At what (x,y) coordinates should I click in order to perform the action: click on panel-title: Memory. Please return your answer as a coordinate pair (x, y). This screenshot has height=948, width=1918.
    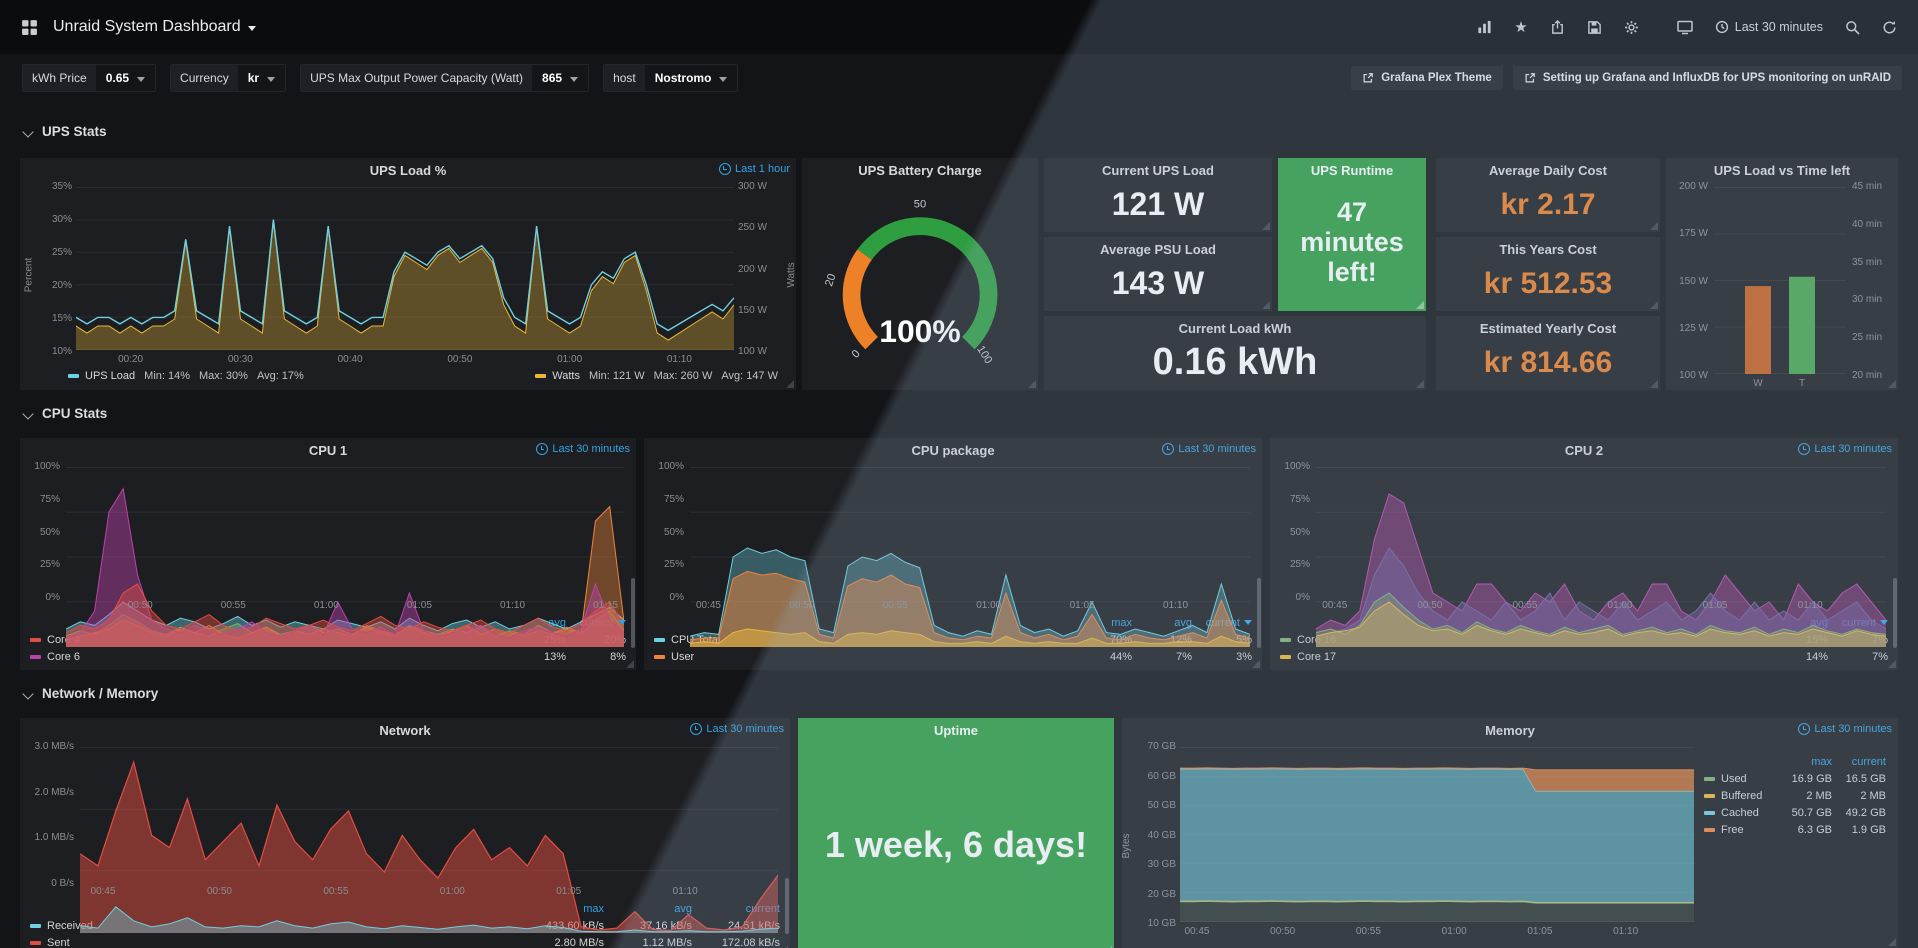
    Looking at the image, I should click on (1510, 730).